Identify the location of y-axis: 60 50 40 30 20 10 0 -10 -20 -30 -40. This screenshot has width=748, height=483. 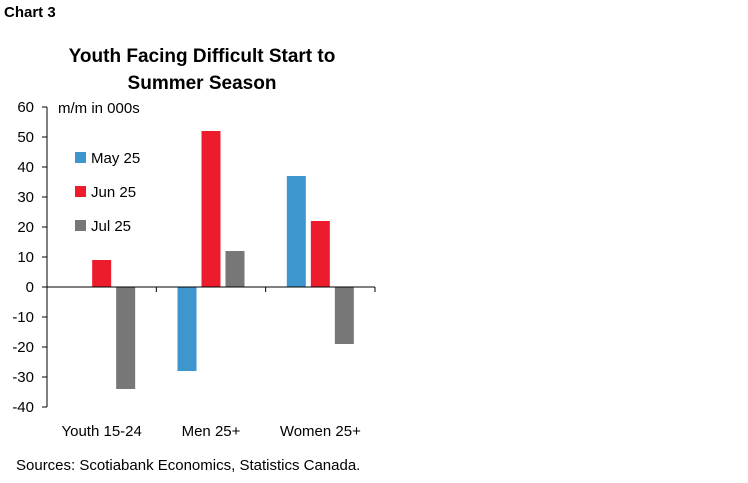
(30, 257).